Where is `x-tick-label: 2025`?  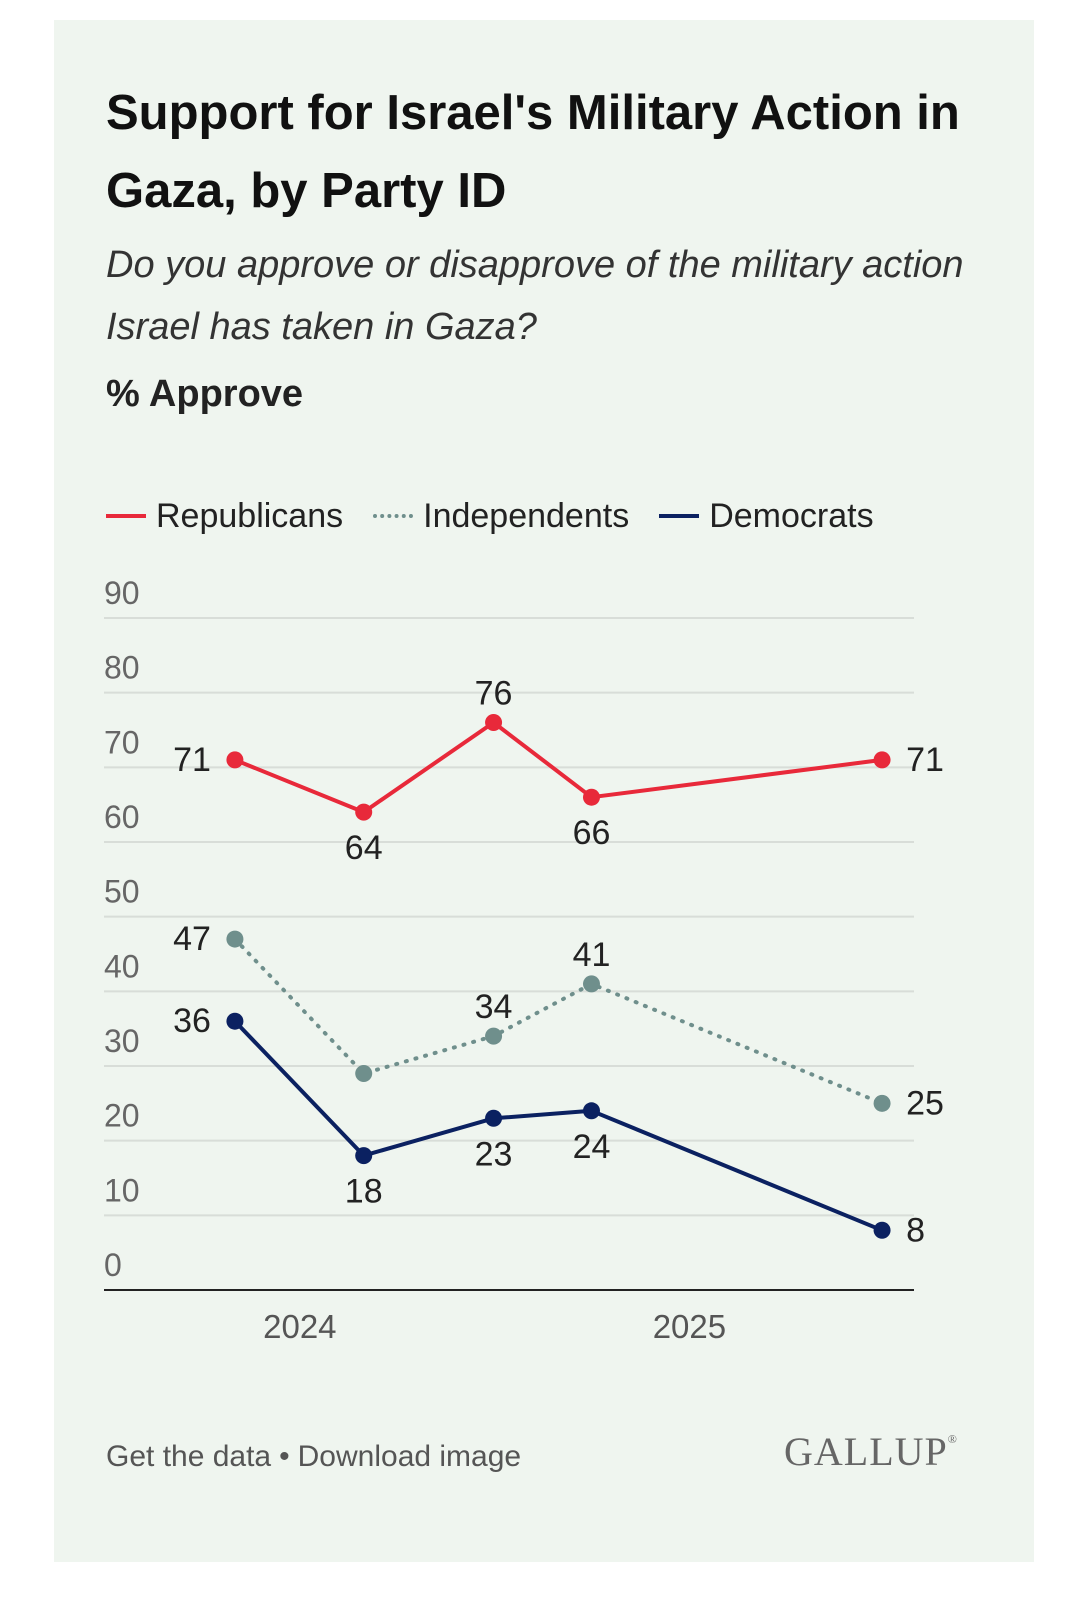 x-tick-label: 2025 is located at coordinates (689, 1326).